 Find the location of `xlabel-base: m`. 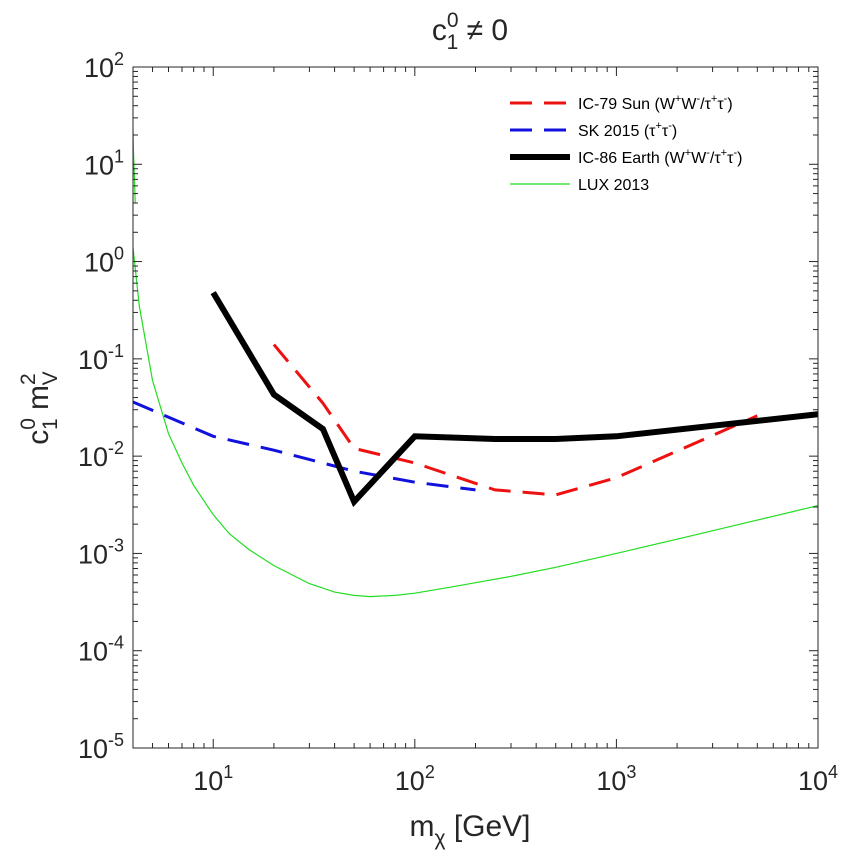

xlabel-base: m is located at coordinates (421, 826).